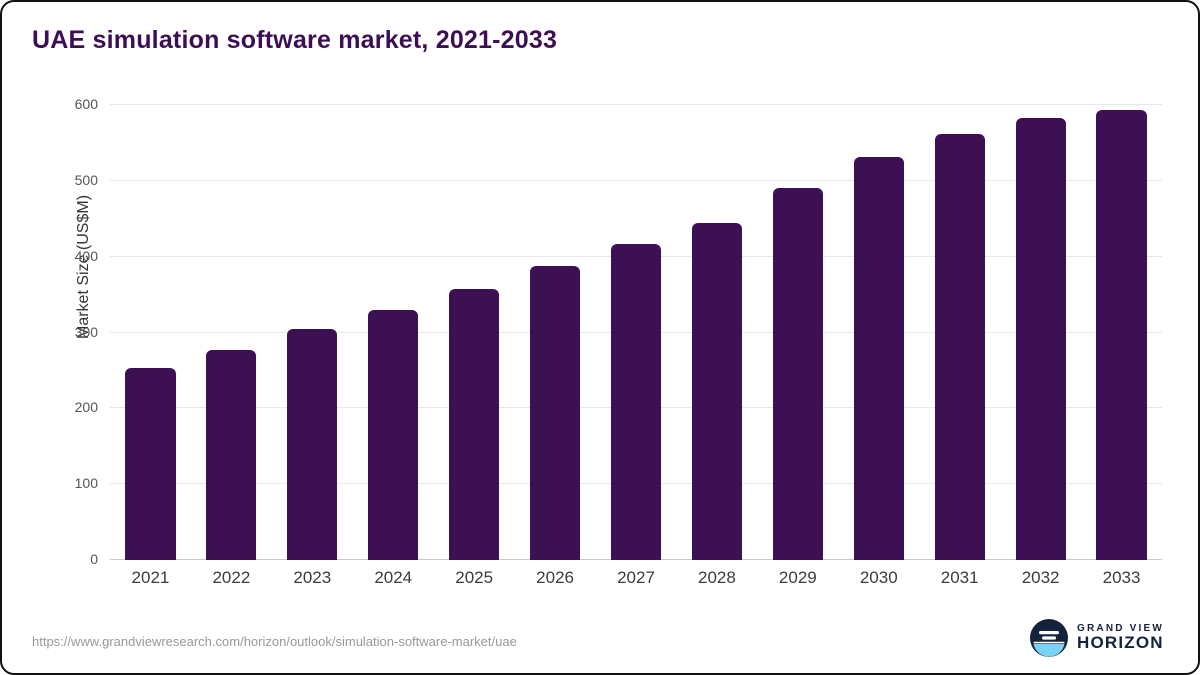 This screenshot has width=1200, height=675. I want to click on x-tick-label: 2023, so click(312, 577).